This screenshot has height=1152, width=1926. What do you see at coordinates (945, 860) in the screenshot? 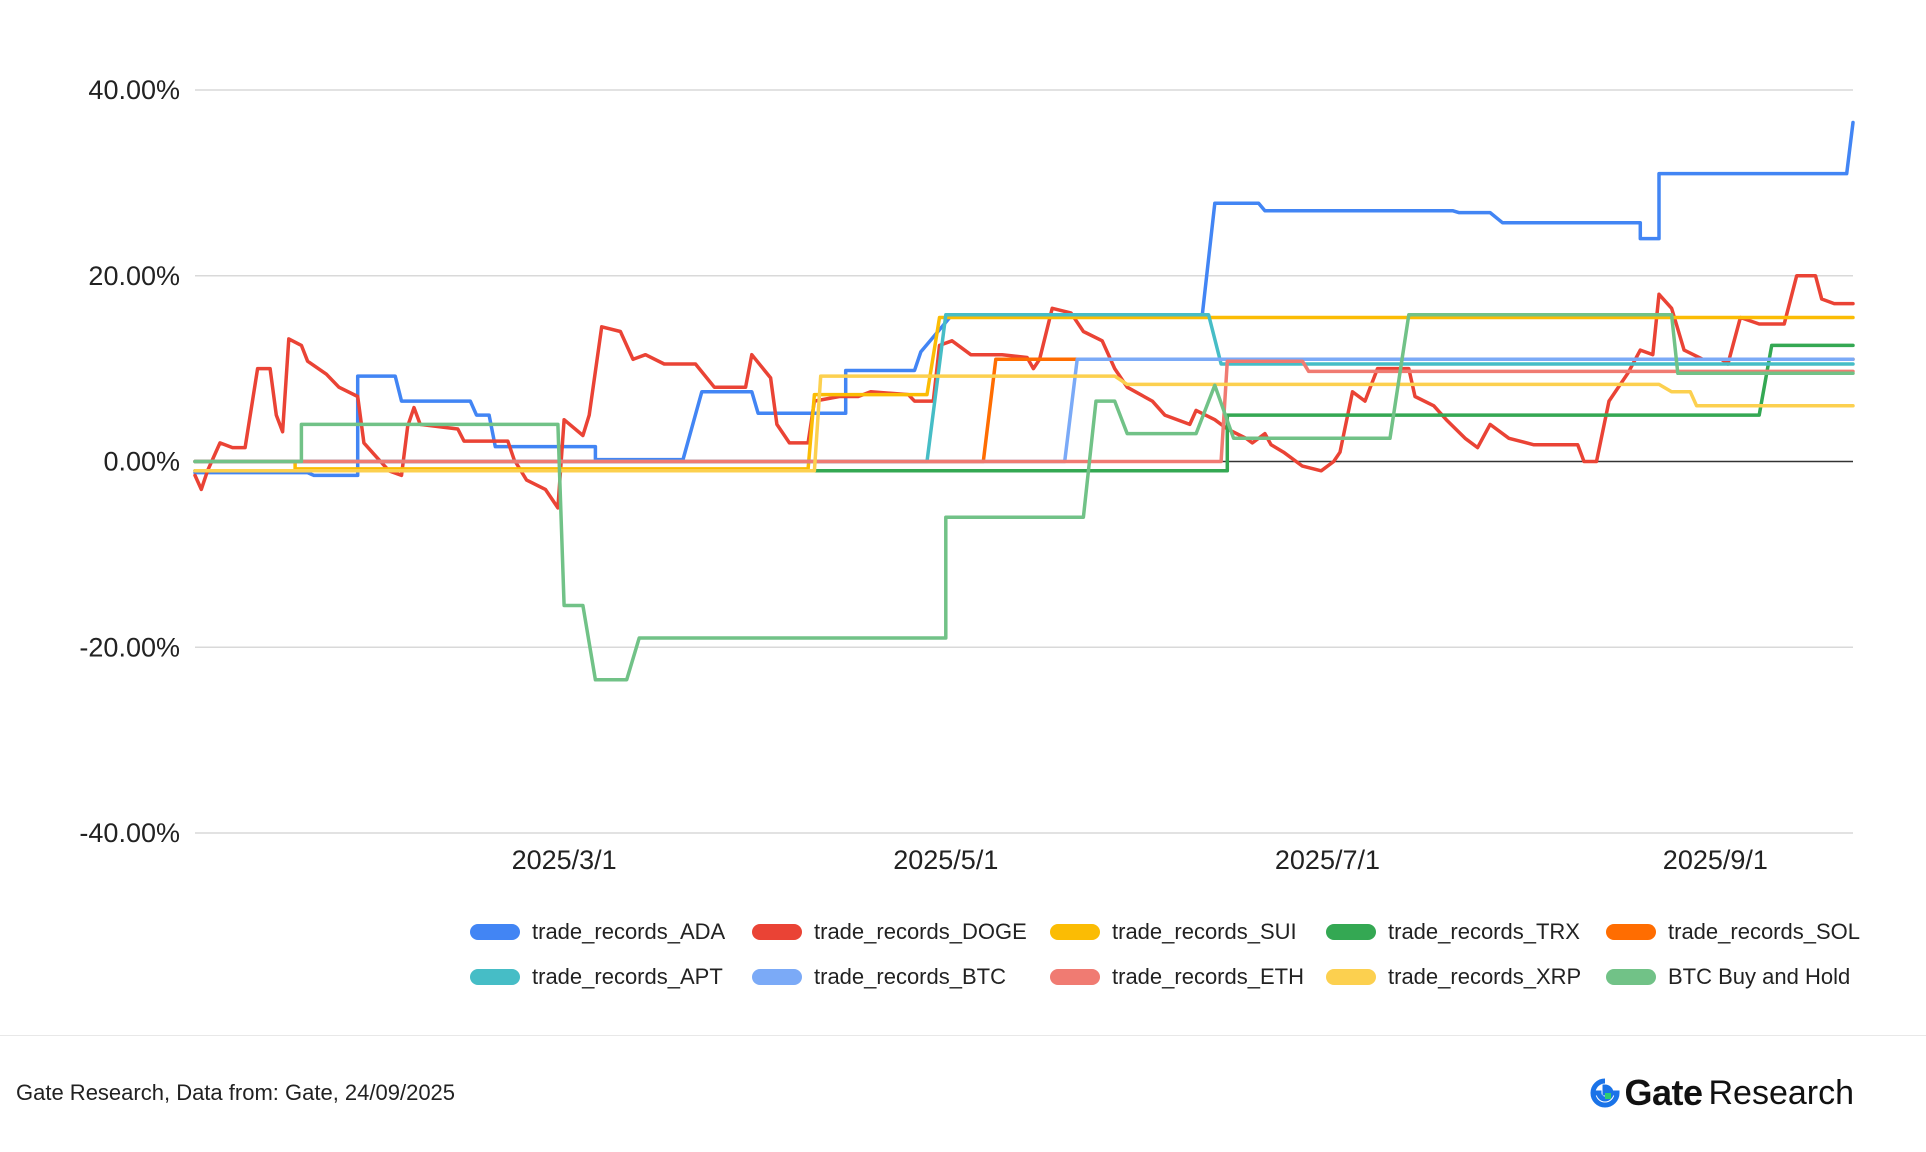
I see `x-tick-label: 2025/5/1` at bounding box center [945, 860].